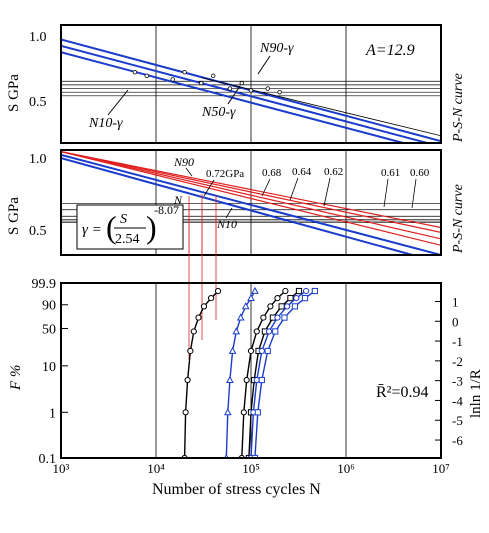  Describe the element at coordinates (251, 468) in the screenshot. I see `bot-xtick-2: 10⁵` at that location.